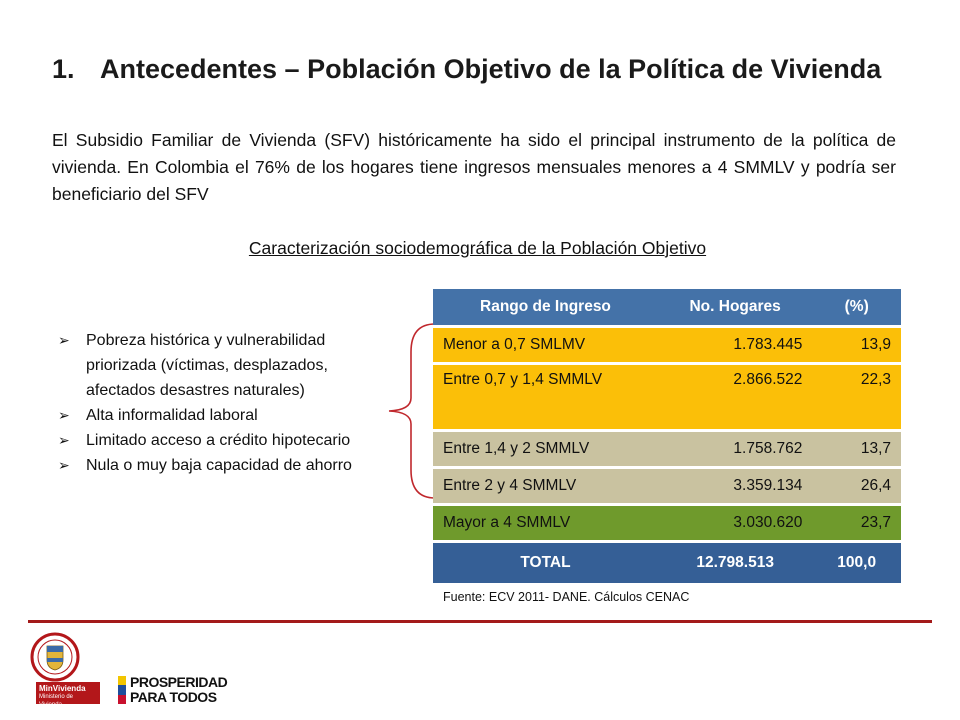 This screenshot has width=960, height=720. I want to click on cell-rango: Entre 2 y 4 SMMLV, so click(545, 486).